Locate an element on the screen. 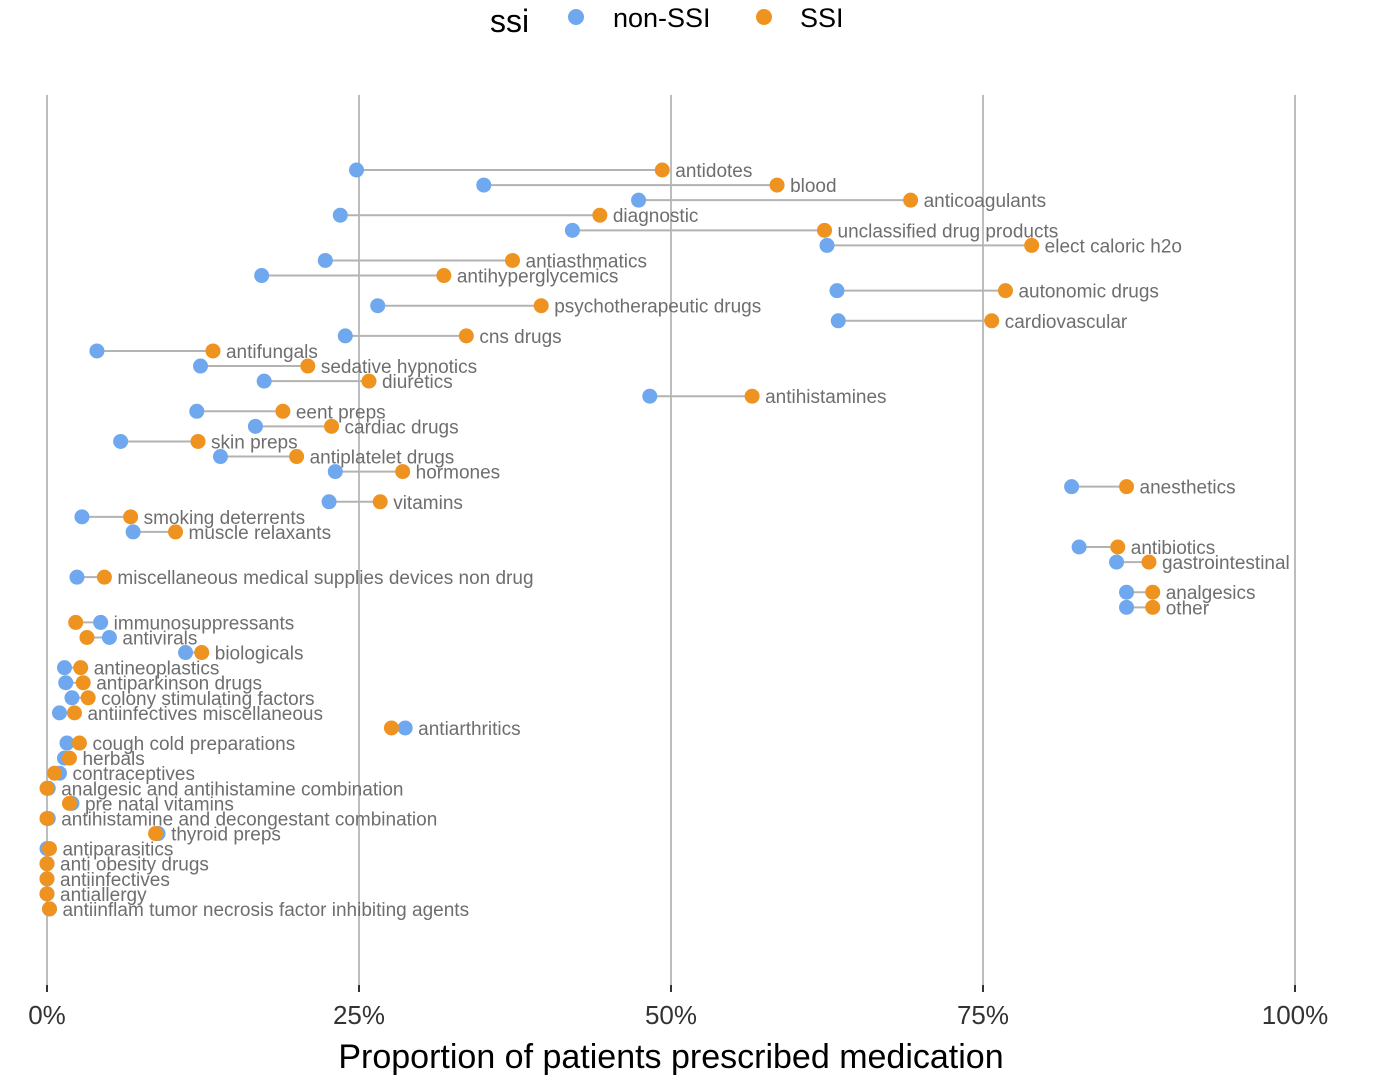  point-label: diuretics is located at coordinates (417, 382).